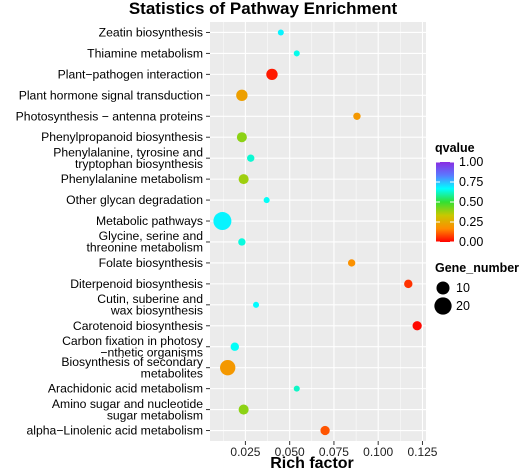  I want to click on y-tick-label: Phenylalanine metabolism, so click(132, 179).